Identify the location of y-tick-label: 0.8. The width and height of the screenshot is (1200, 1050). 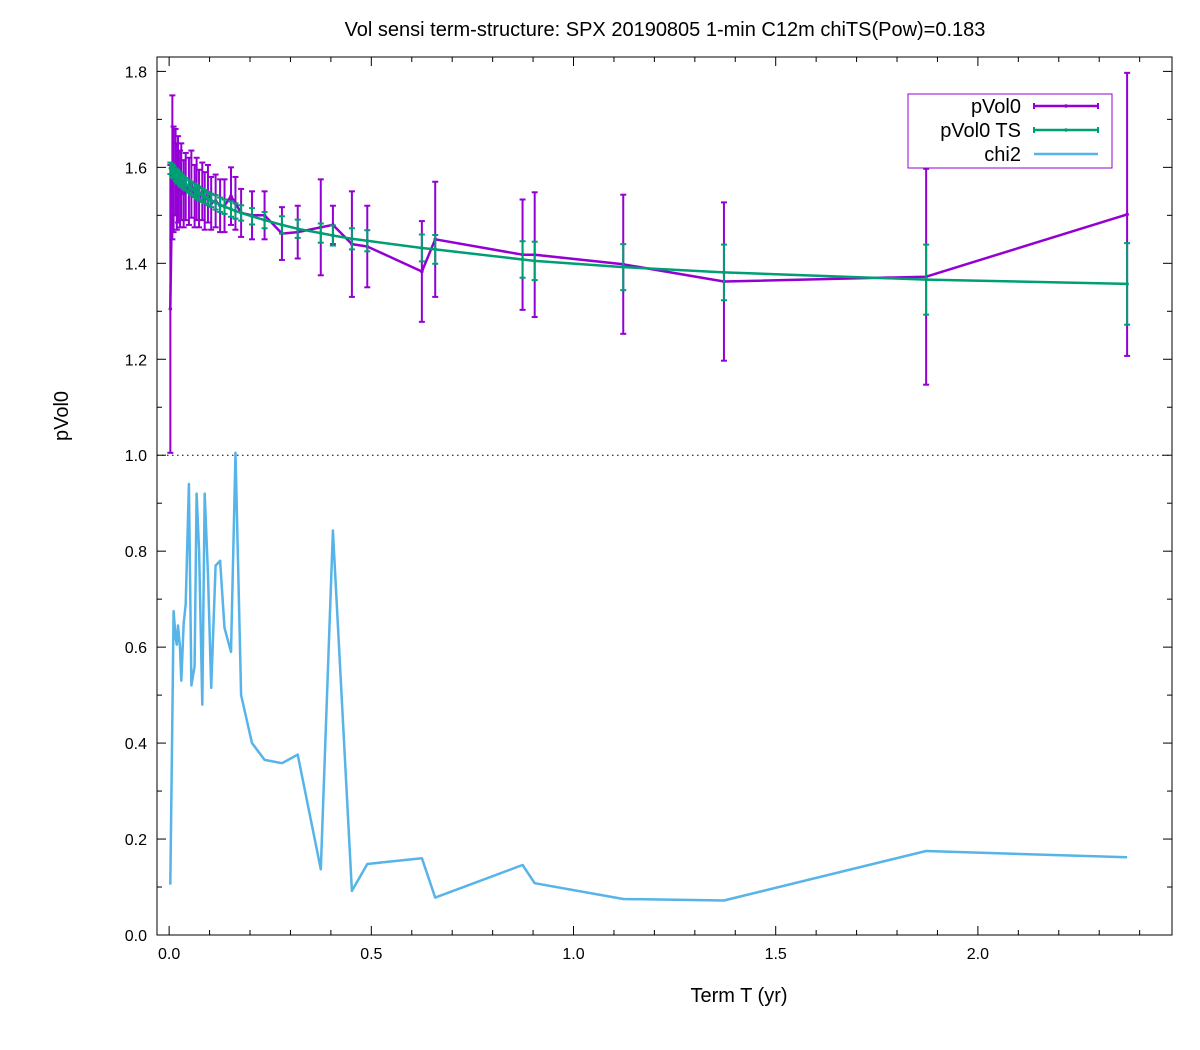
(136, 552).